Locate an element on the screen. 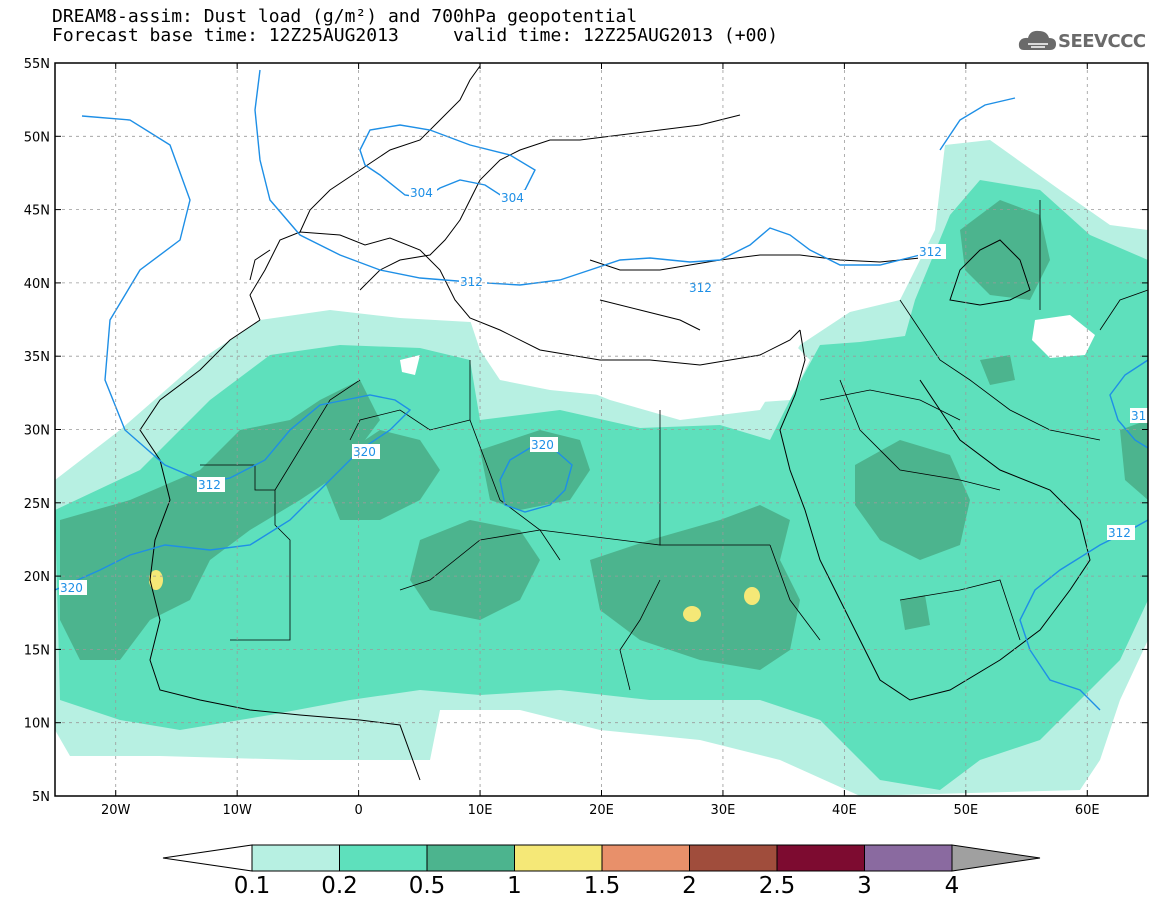  contour-label: 31 is located at coordinates (1138, 416).